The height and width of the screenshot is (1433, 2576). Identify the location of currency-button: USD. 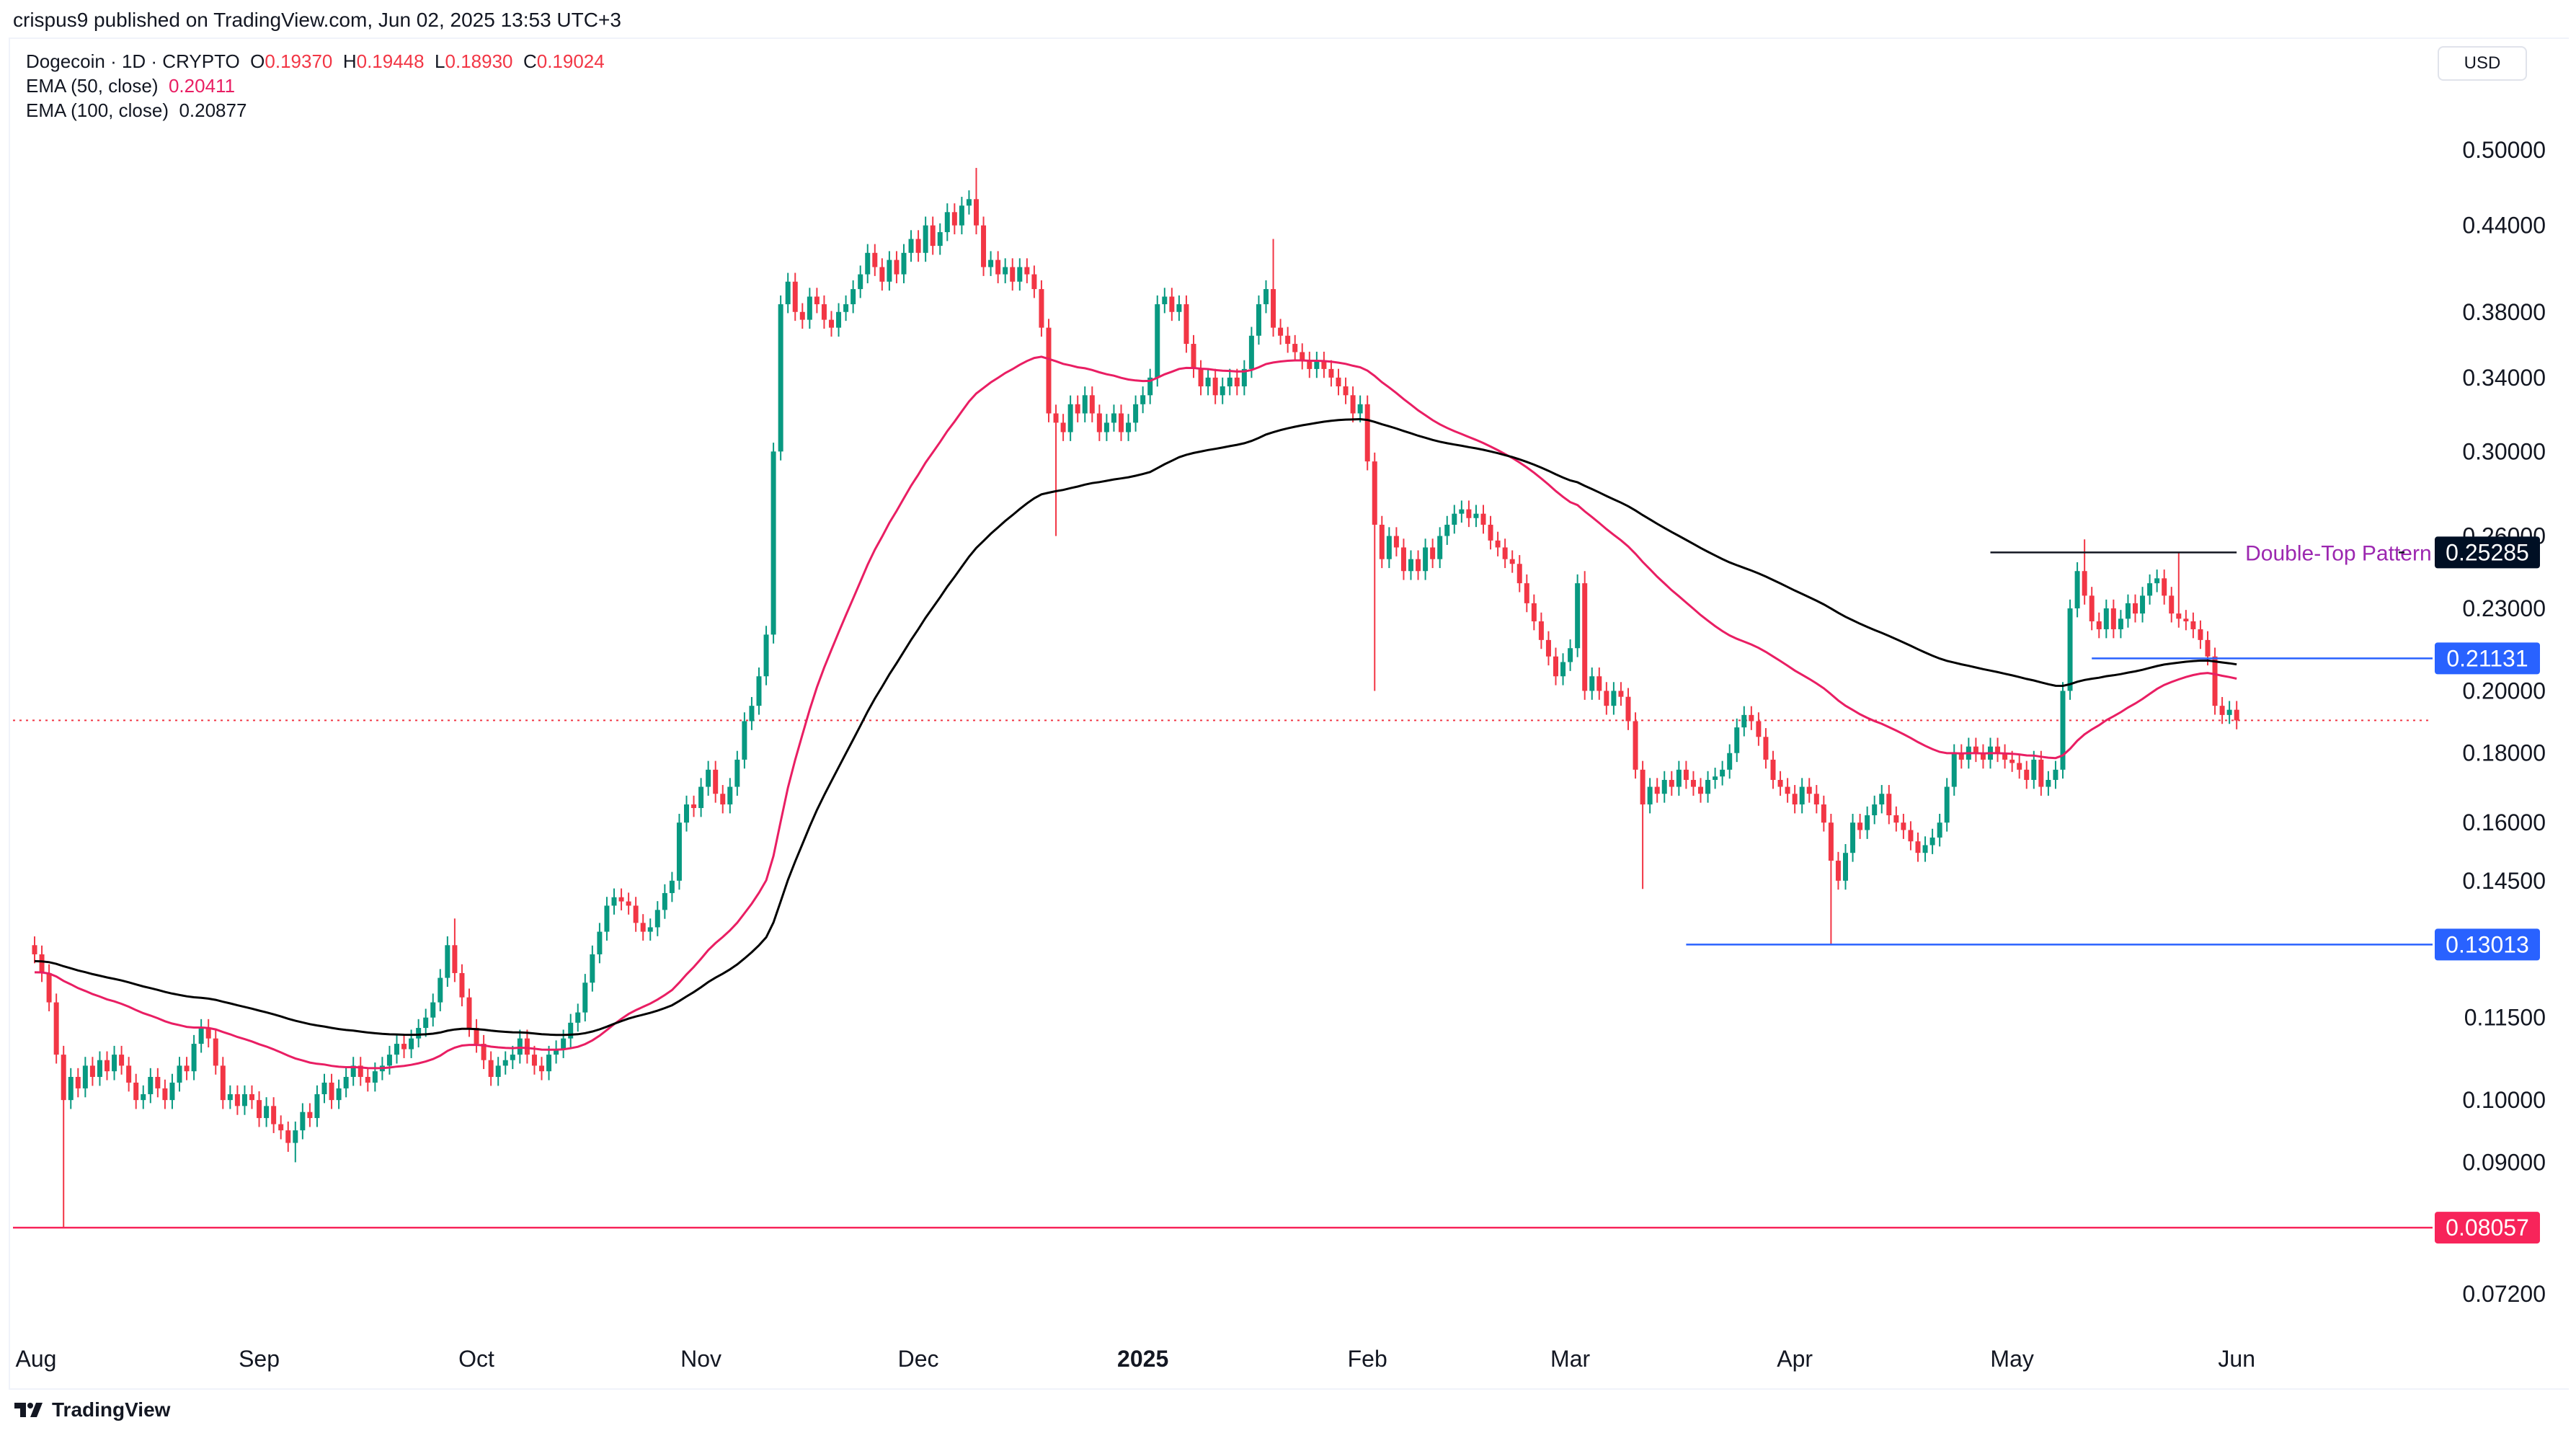
(2482, 63).